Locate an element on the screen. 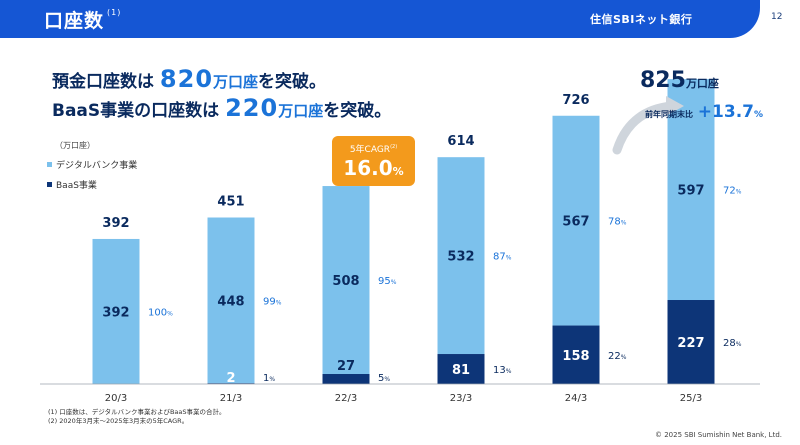 Image resolution: width=800 pixels, height=445 pixels. total-label: 392 is located at coordinates (115, 223).